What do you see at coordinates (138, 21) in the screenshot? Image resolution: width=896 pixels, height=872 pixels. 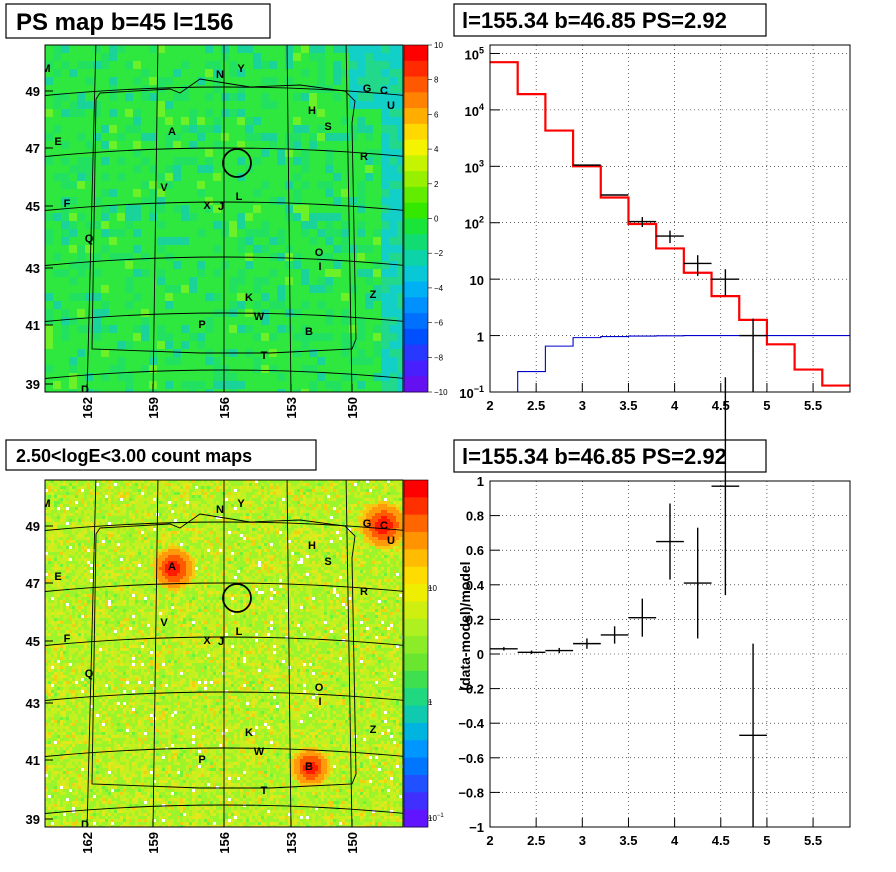 I see `ps-map-title-box` at bounding box center [138, 21].